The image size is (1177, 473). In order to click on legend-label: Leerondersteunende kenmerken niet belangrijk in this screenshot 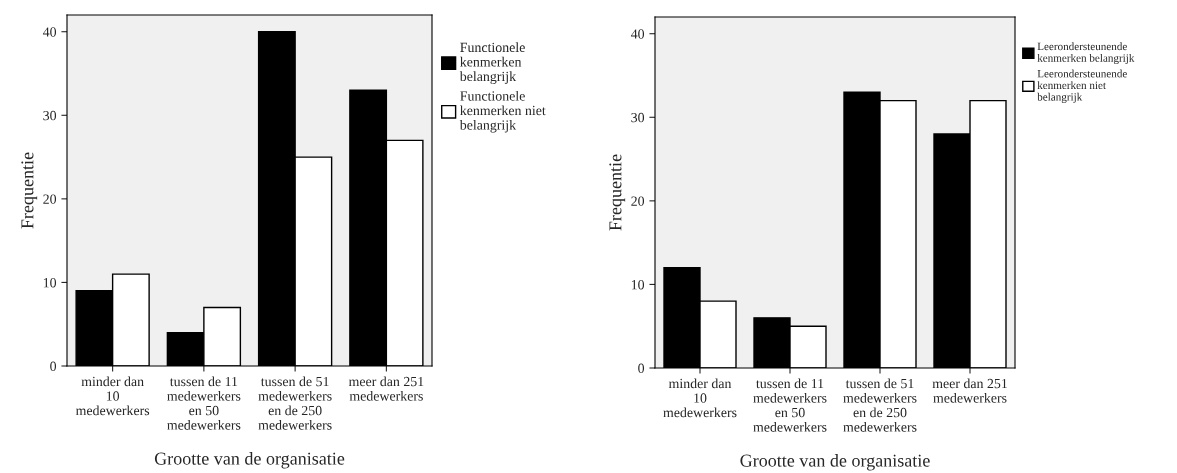, I will do `click(1082, 86)`.